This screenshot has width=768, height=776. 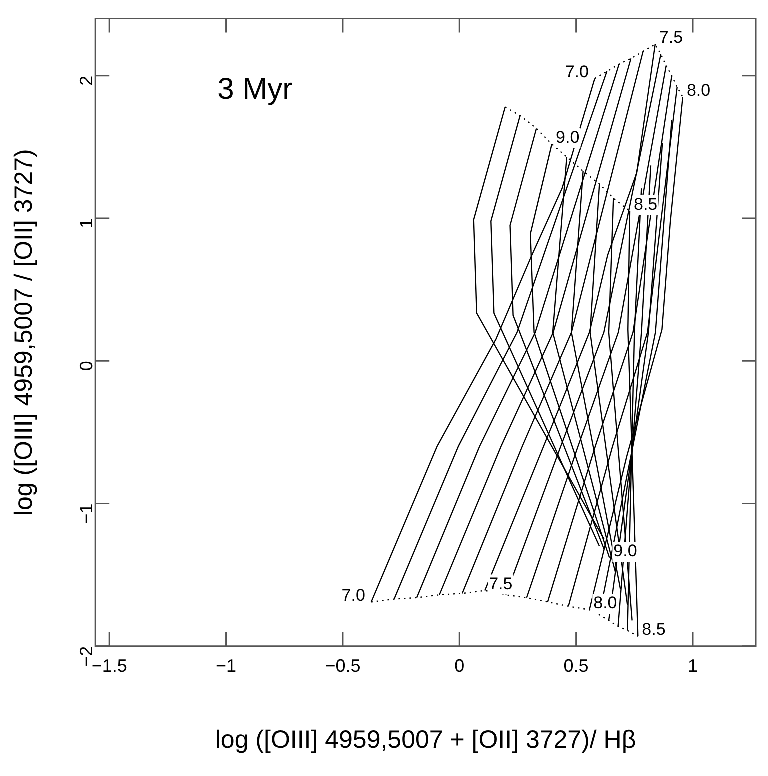 I want to click on y-tick-label: 0, so click(x=86, y=366).